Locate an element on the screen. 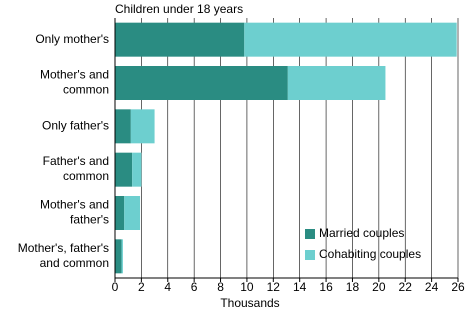 This screenshot has height=312, width=470. y-tick-label: Mother's and common is located at coordinates (74, 82).